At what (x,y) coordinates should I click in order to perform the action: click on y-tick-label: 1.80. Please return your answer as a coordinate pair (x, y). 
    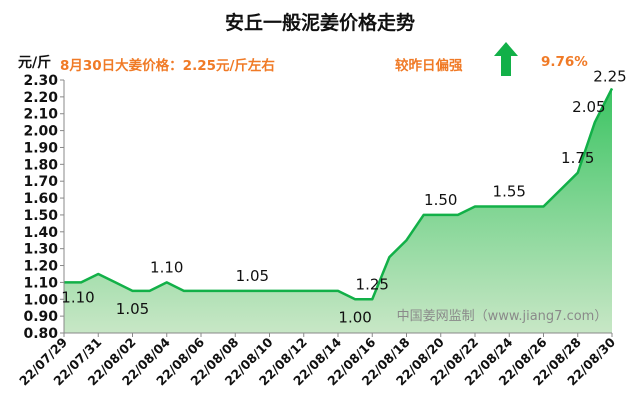
    Looking at the image, I should click on (40, 165).